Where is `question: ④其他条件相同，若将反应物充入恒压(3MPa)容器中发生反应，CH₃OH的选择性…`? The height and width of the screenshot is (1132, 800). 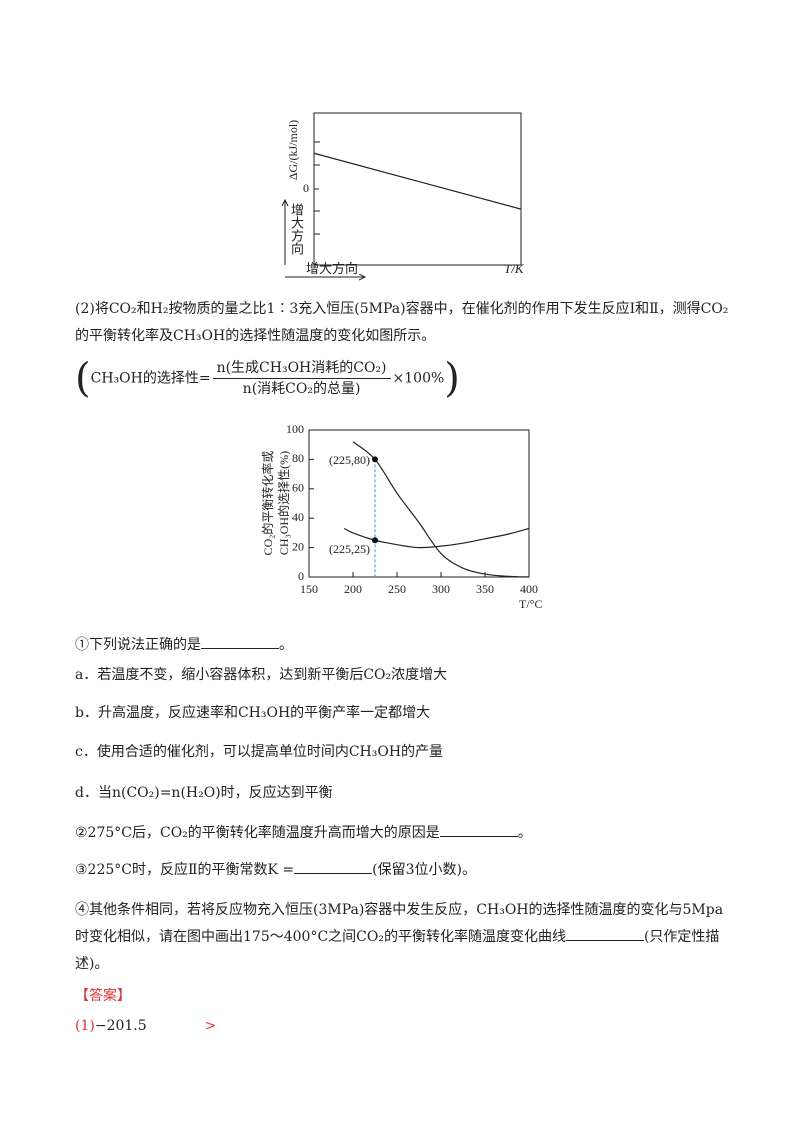 question: ④其他条件相同，若将反应物充入恒压(3MPa)容器中发生反应，CH₃OH的选择性… is located at coordinates (405, 937).